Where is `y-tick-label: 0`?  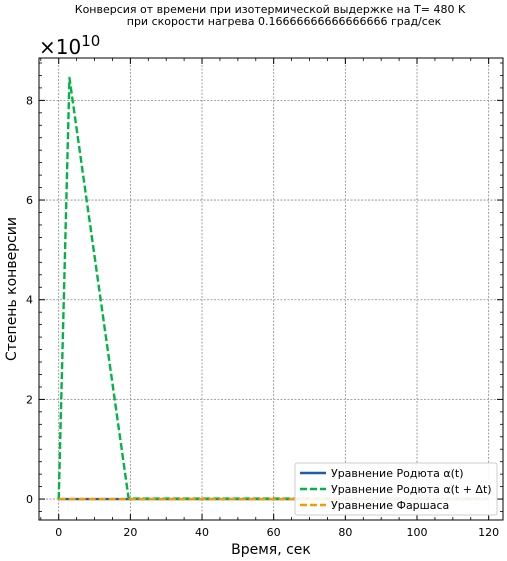
y-tick-label: 0 is located at coordinates (29, 499).